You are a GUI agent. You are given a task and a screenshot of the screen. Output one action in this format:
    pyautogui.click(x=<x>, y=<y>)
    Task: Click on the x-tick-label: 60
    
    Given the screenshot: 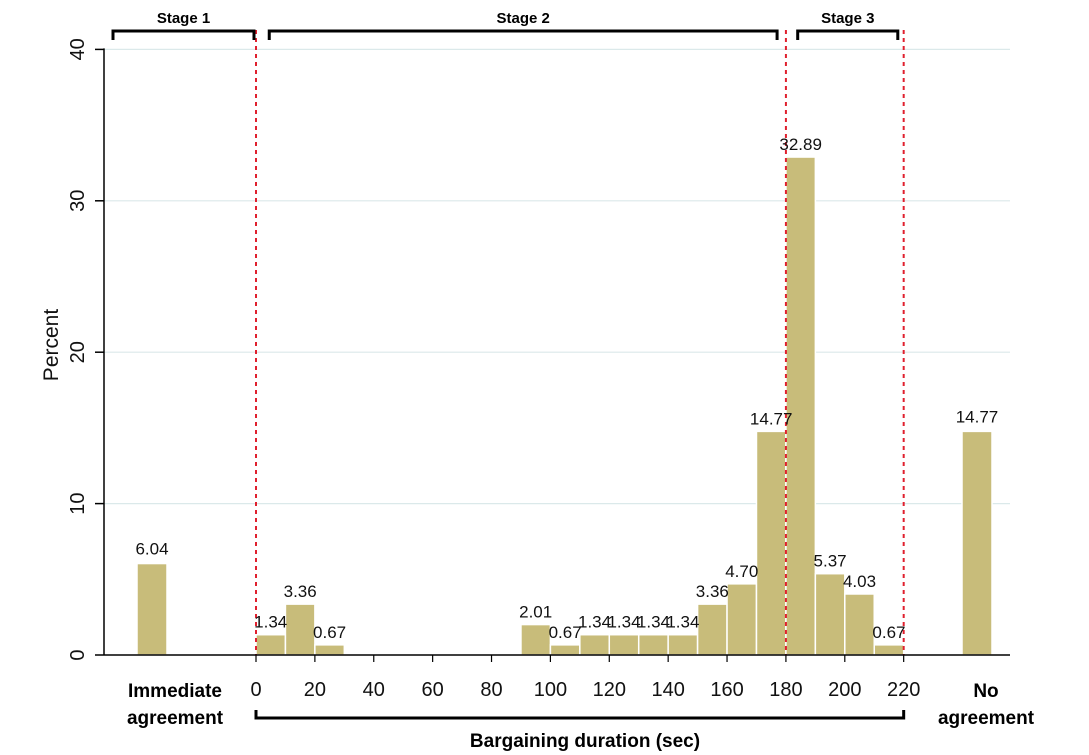 What is the action you would take?
    pyautogui.click(x=433, y=690)
    